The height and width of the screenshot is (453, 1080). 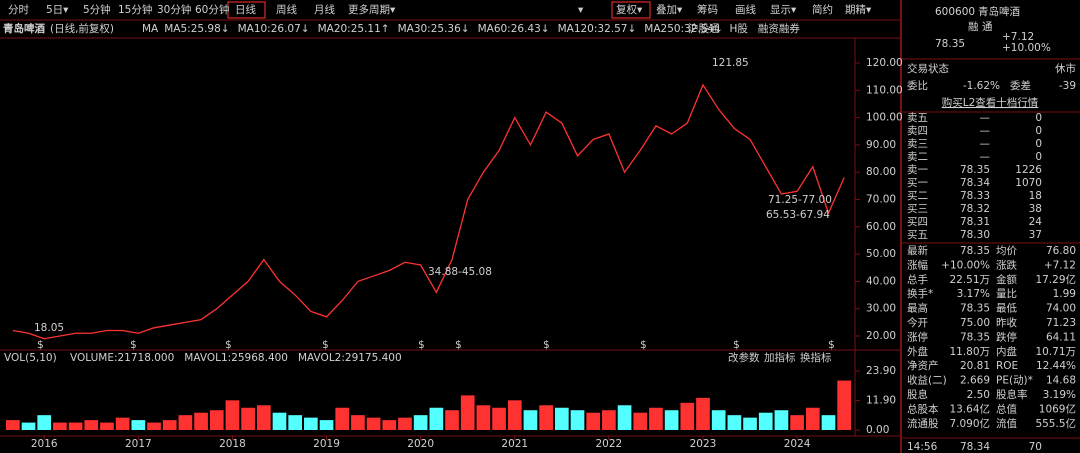 I want to click on y-tick-label: 40.00, so click(x=881, y=281).